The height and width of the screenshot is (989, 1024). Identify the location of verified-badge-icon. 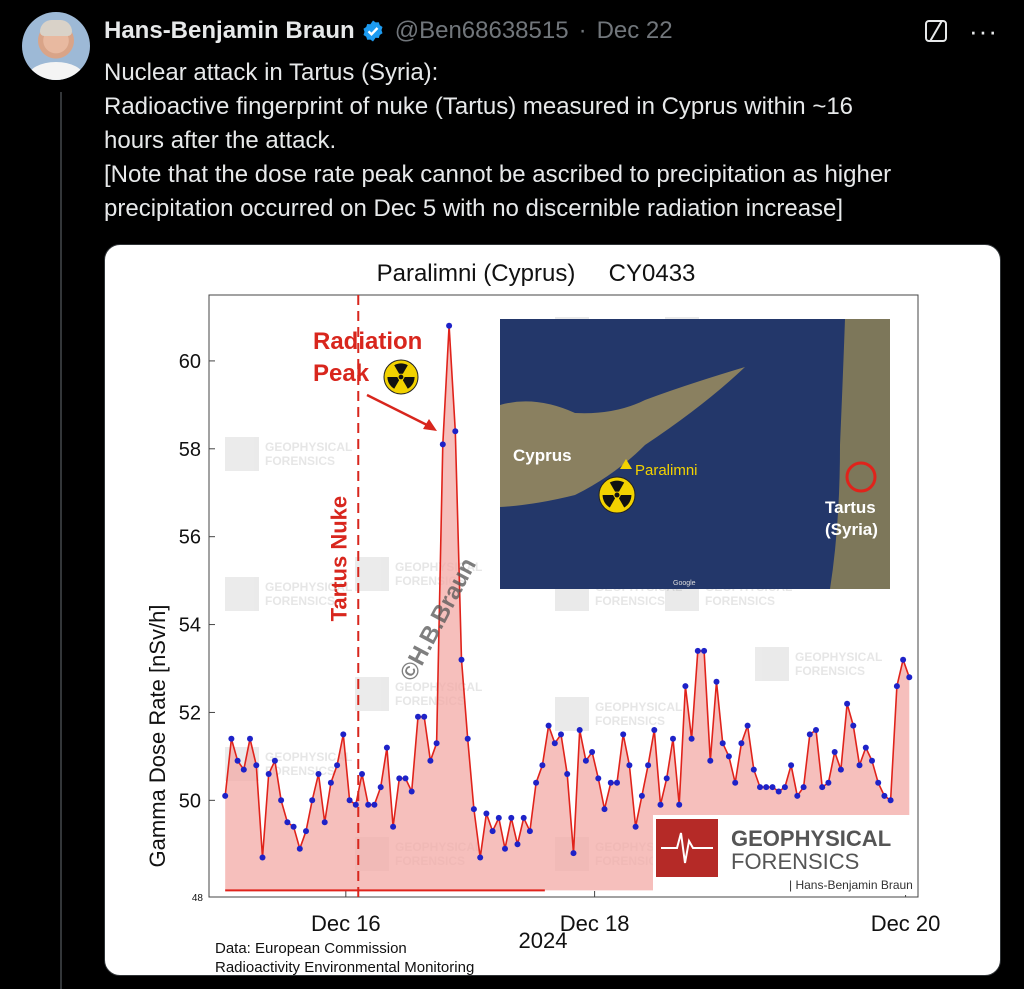
(373, 31).